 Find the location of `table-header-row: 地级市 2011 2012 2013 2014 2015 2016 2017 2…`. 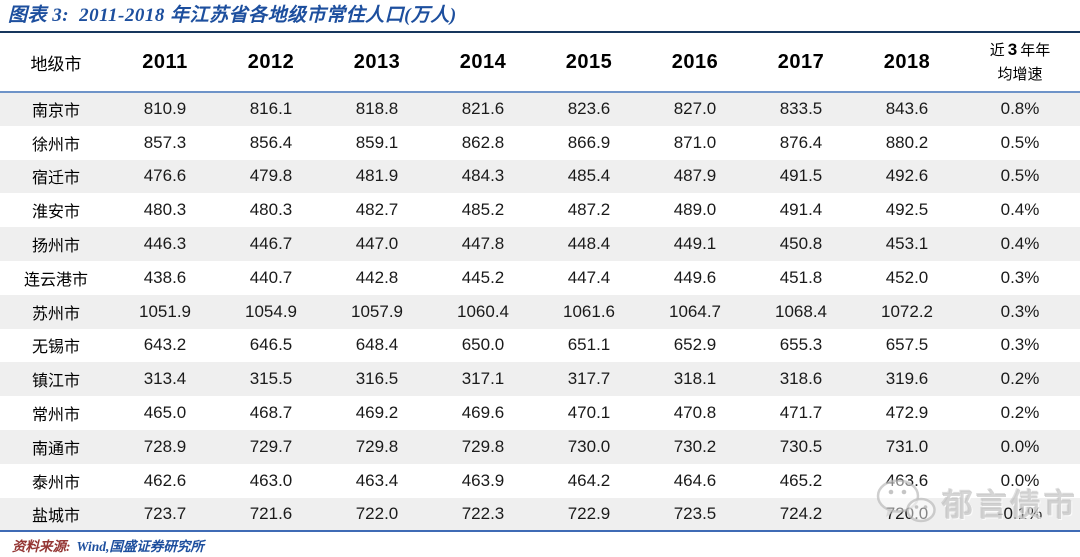

table-header-row: 地级市 2011 2012 2013 2014 2015 2016 2017 2… is located at coordinates (540, 62).